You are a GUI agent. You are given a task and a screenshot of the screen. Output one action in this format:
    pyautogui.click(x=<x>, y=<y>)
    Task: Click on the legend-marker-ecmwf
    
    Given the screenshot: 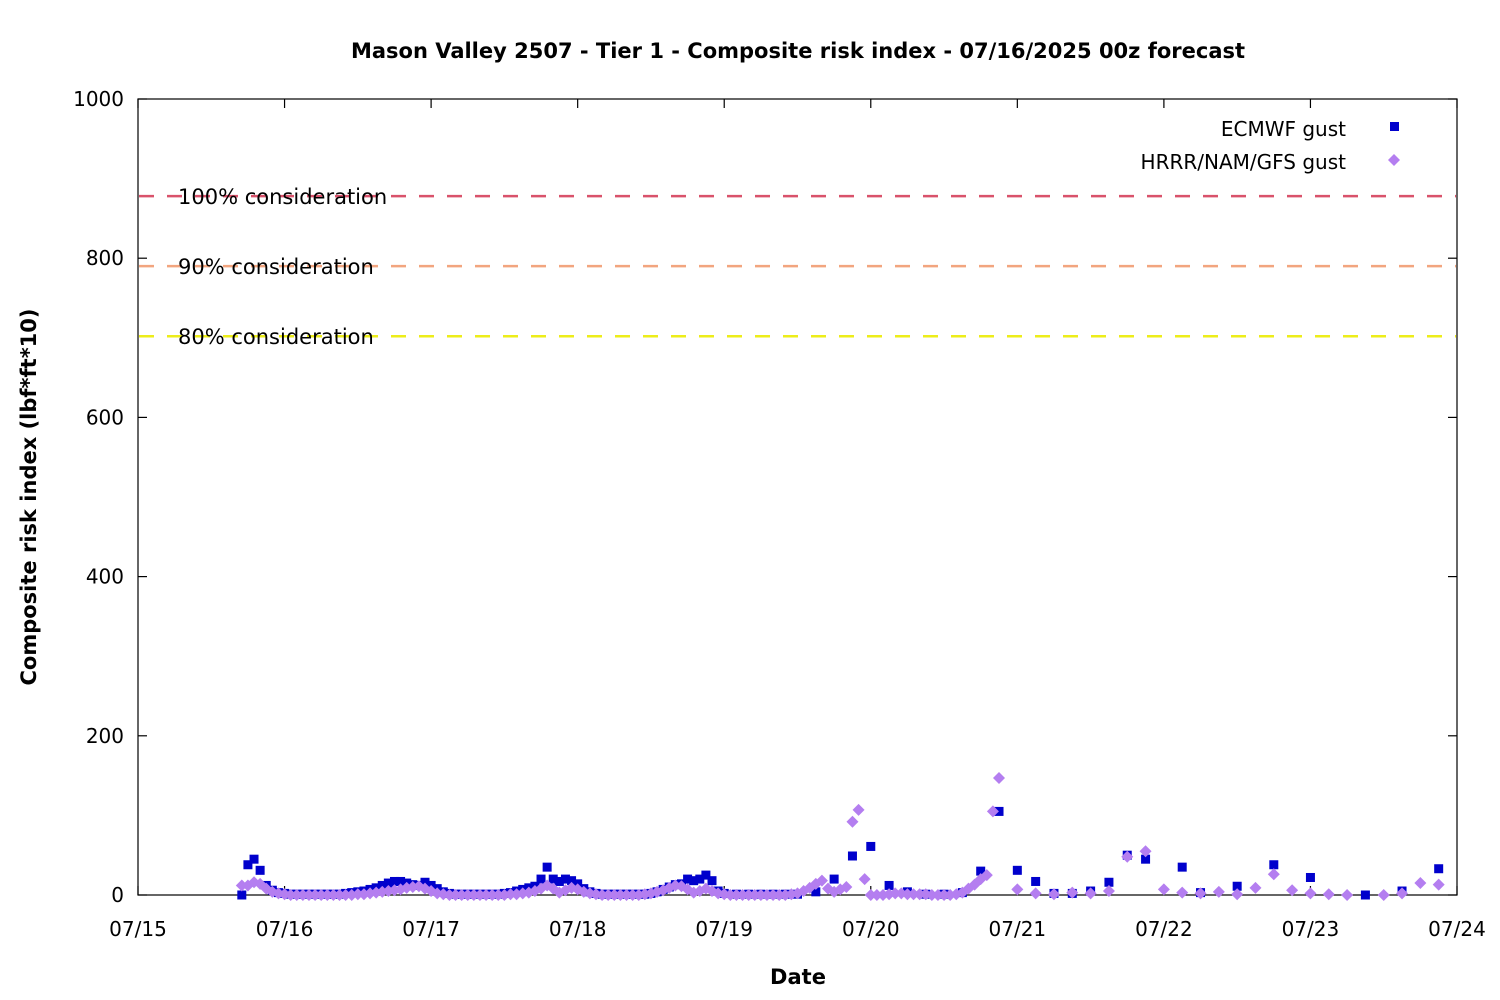 What is the action you would take?
    pyautogui.click(x=1394, y=126)
    